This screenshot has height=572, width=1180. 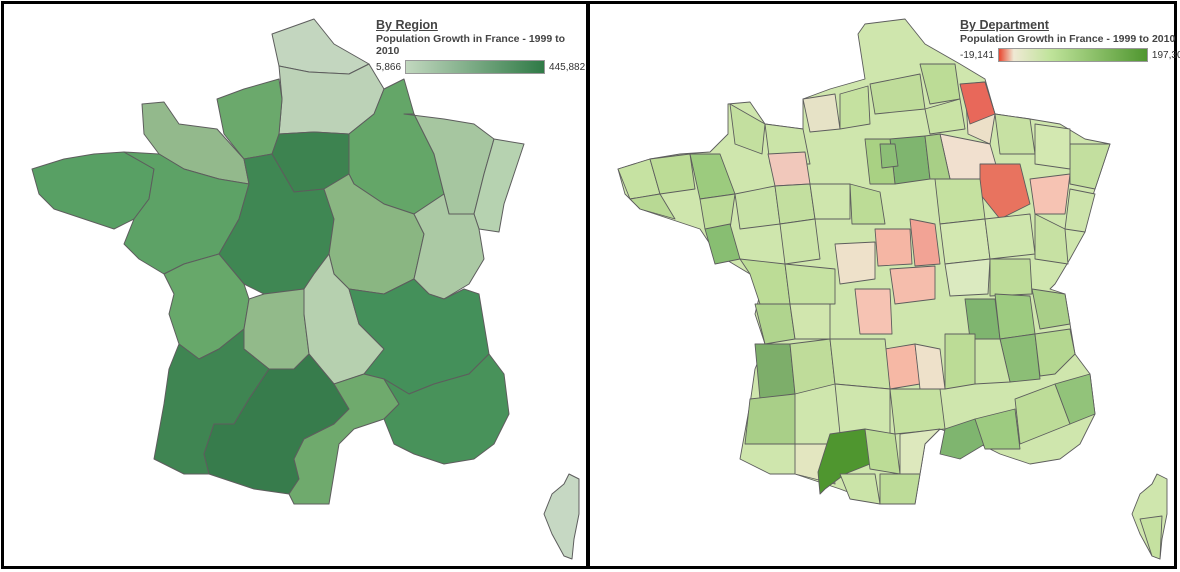 What do you see at coordinates (389, 67) in the screenshot?
I see `region-scale-min: 5,866` at bounding box center [389, 67].